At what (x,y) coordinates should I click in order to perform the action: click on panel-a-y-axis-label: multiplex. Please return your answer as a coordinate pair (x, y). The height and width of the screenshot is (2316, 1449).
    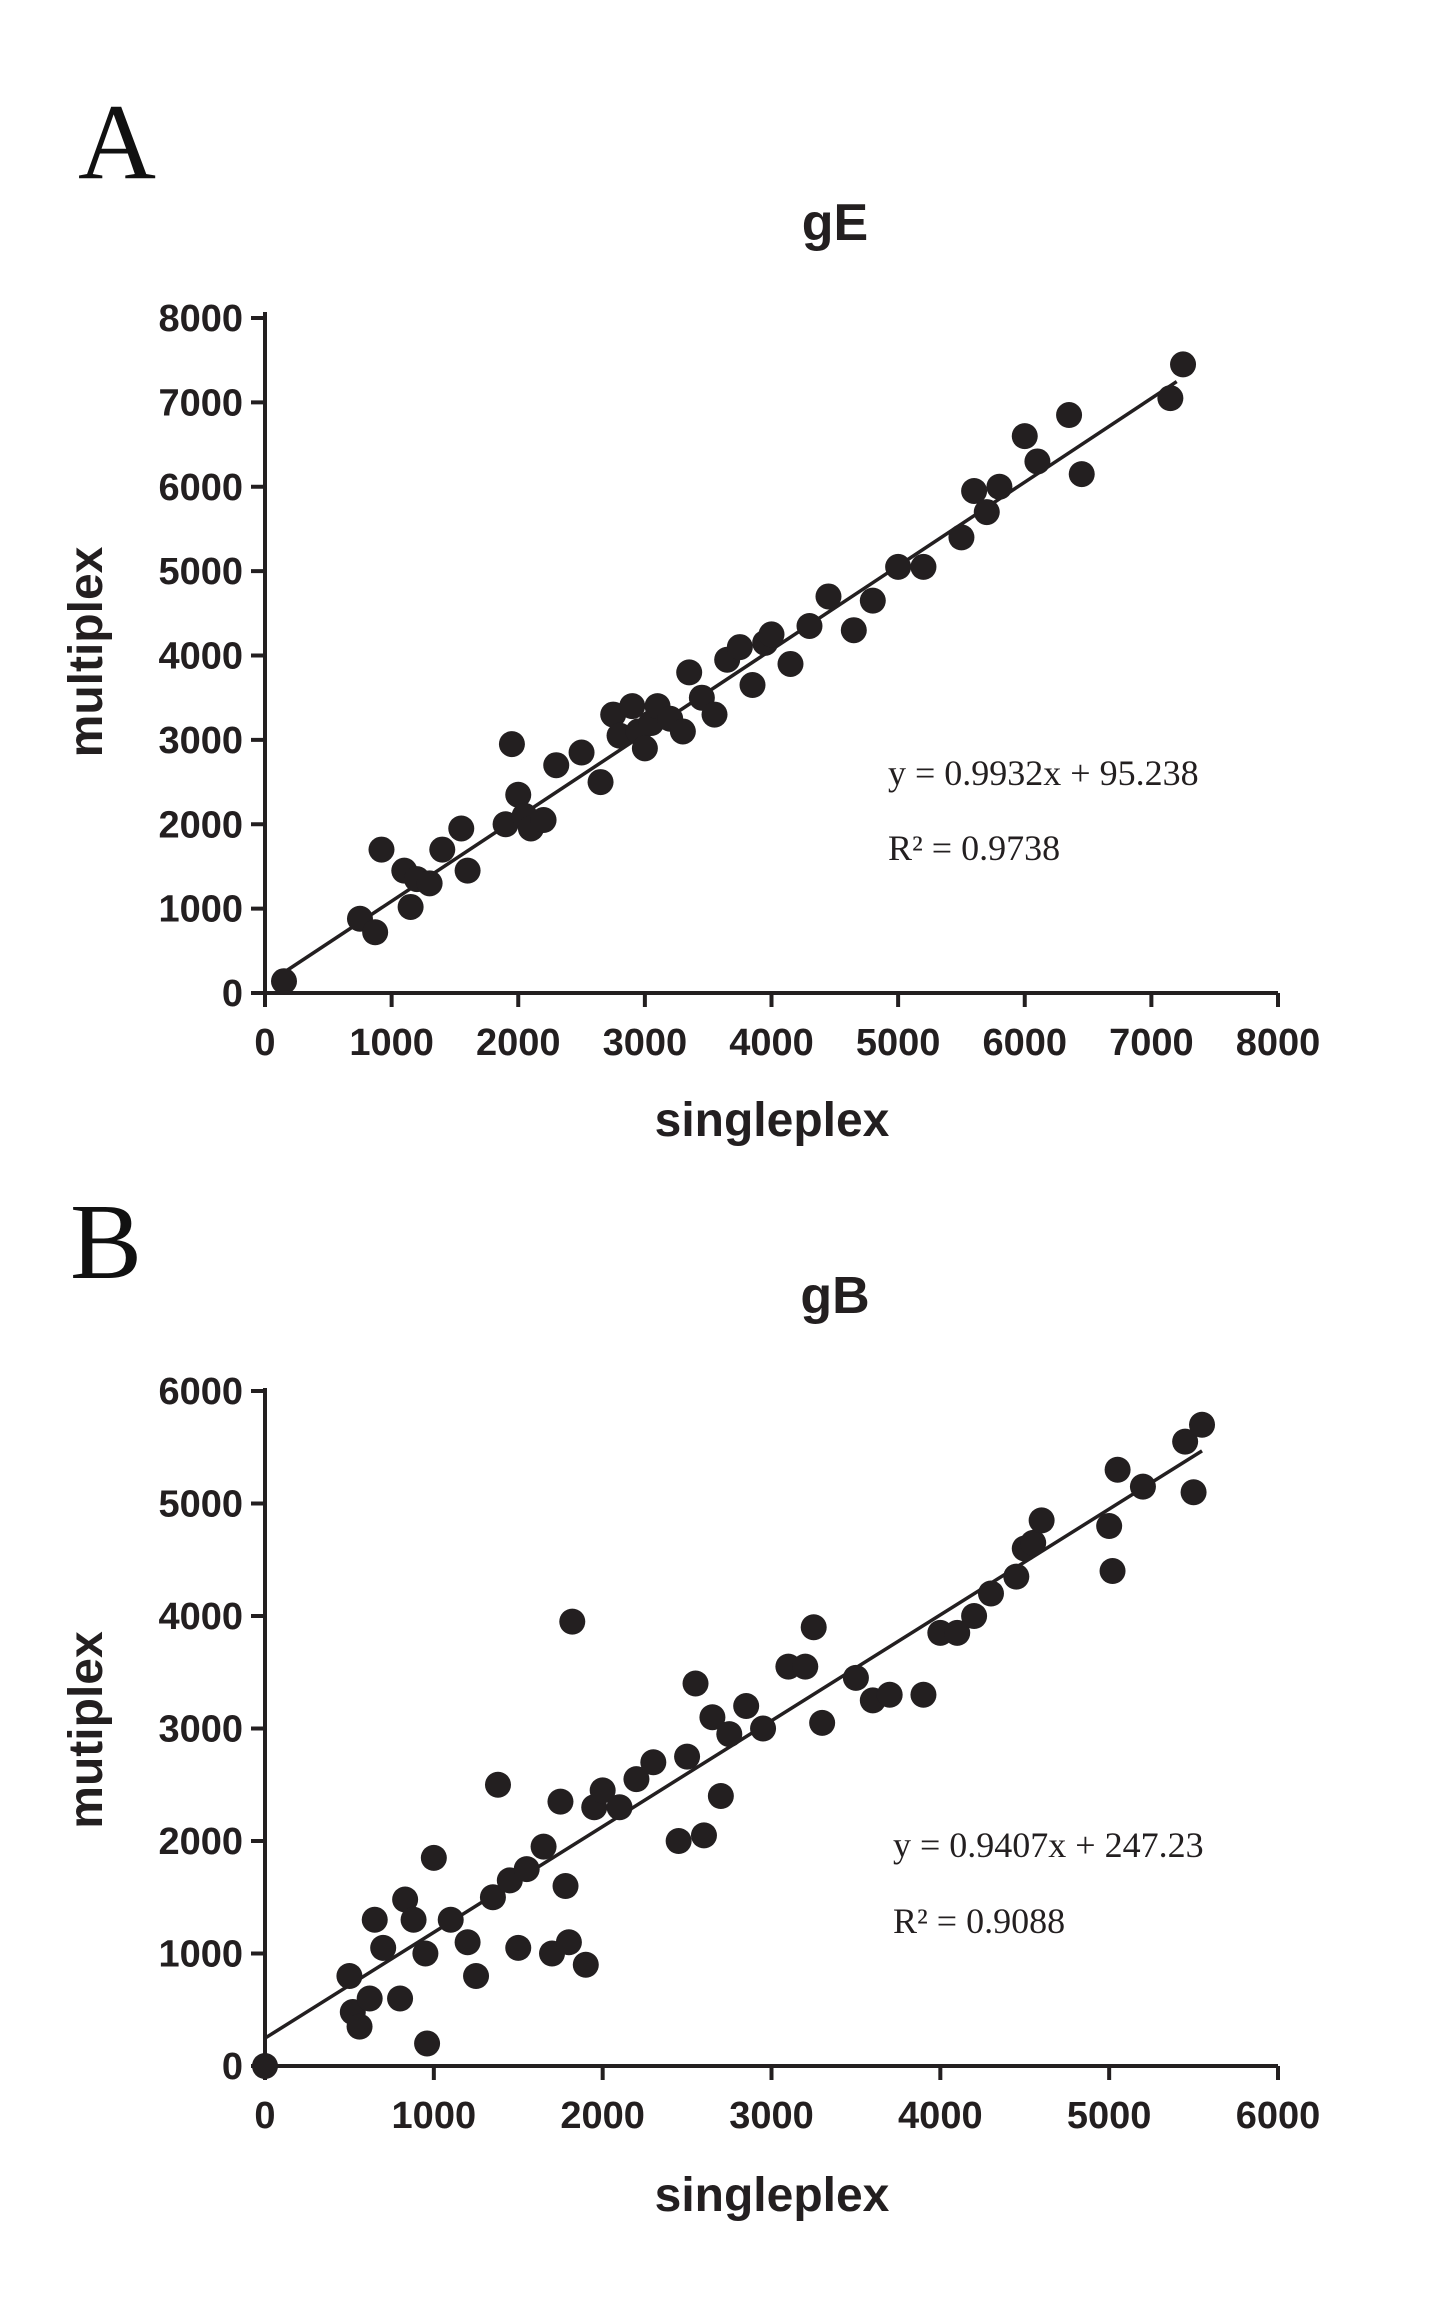
    Looking at the image, I should click on (86, 651).